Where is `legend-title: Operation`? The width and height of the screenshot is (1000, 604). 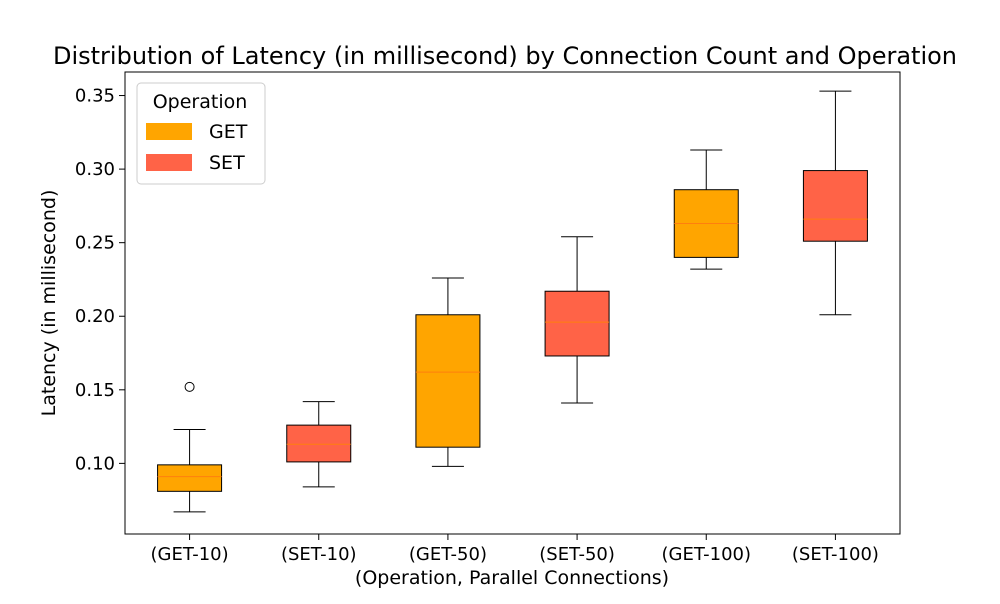 legend-title: Operation is located at coordinates (200, 102).